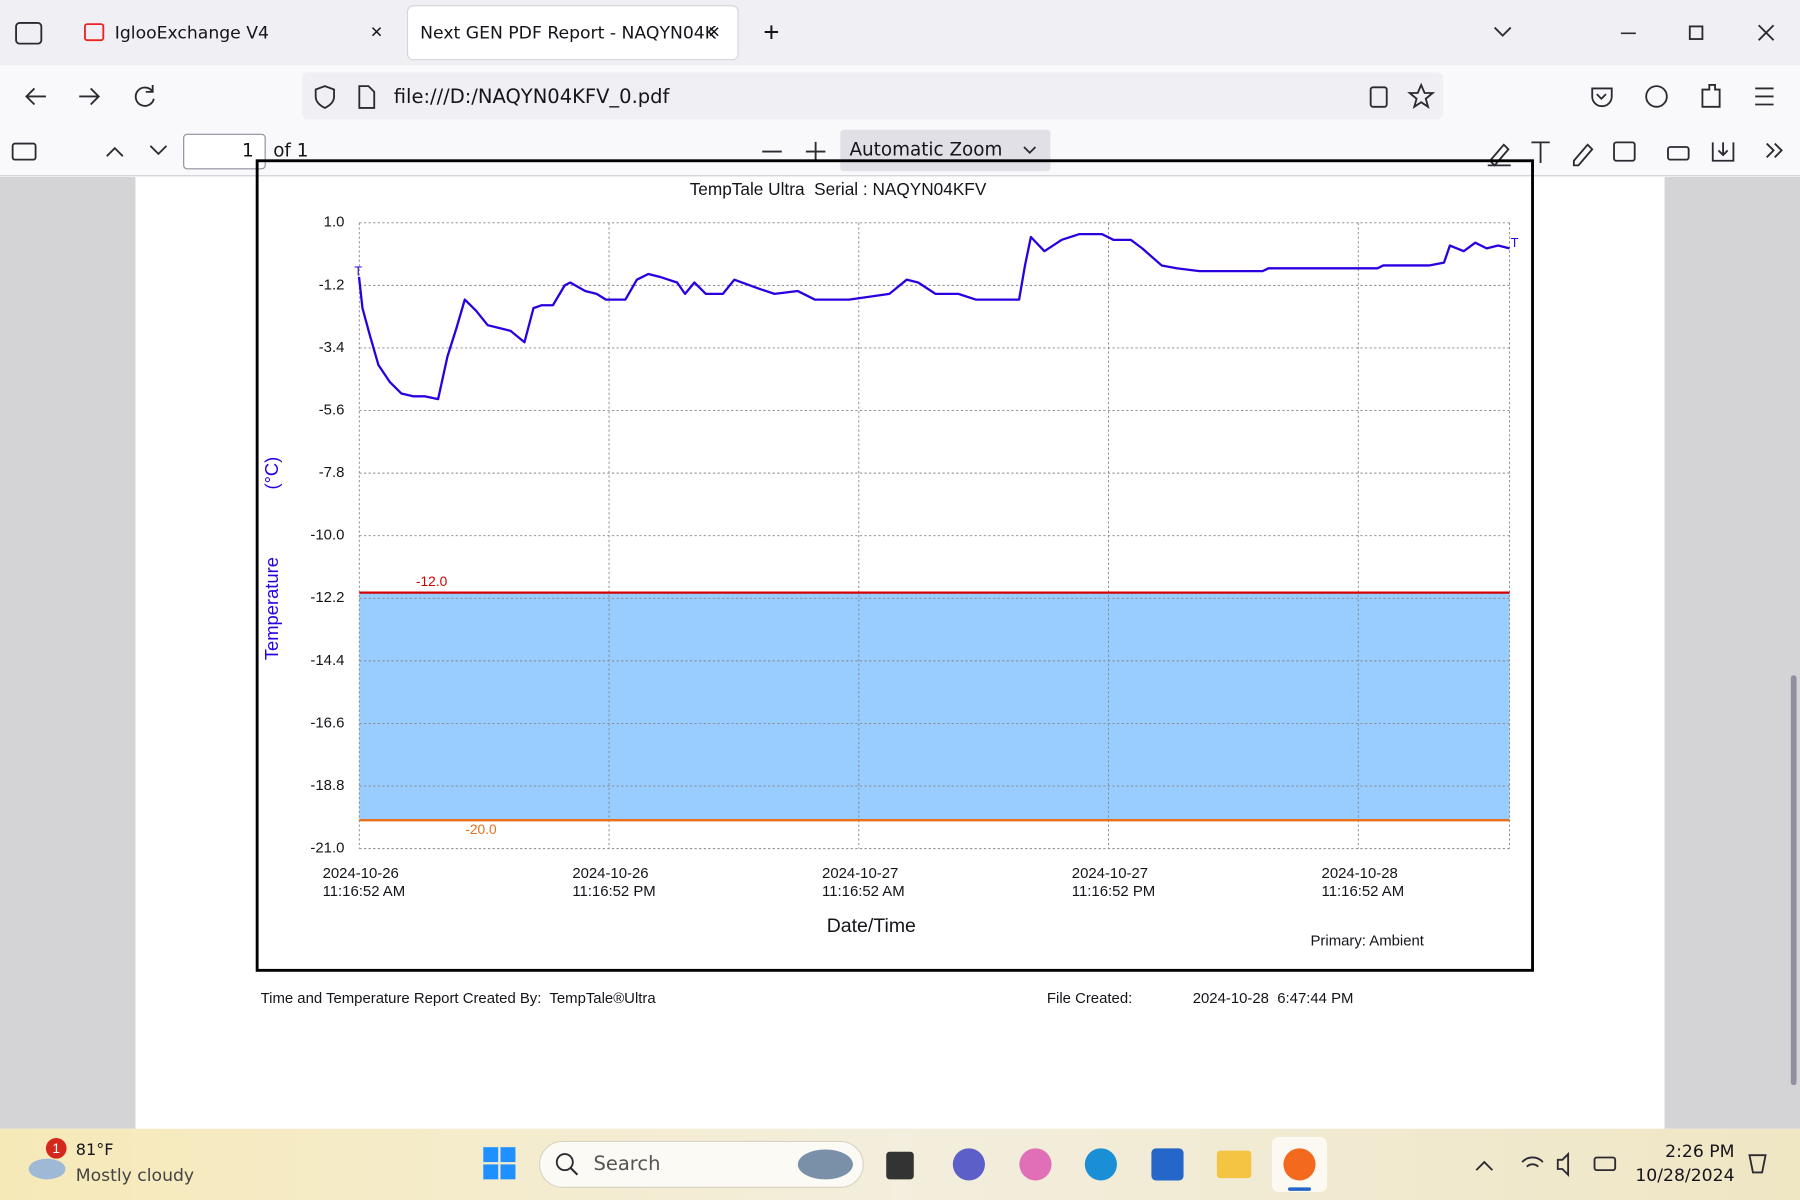 The image size is (1800, 1200). Describe the element at coordinates (1515, 243) in the screenshot. I see `end-marker: T` at that location.